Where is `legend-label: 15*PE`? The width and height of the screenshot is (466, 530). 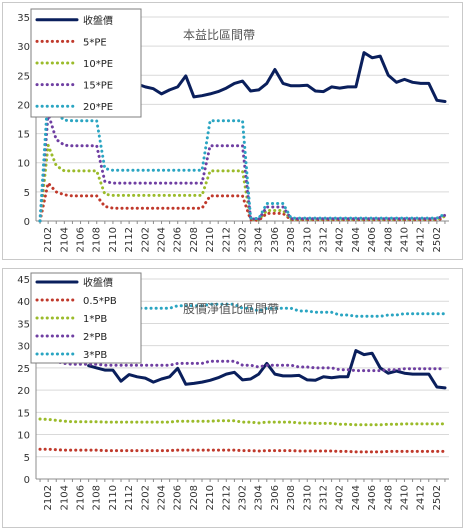
legend-label: 15*PE is located at coordinates (98, 86).